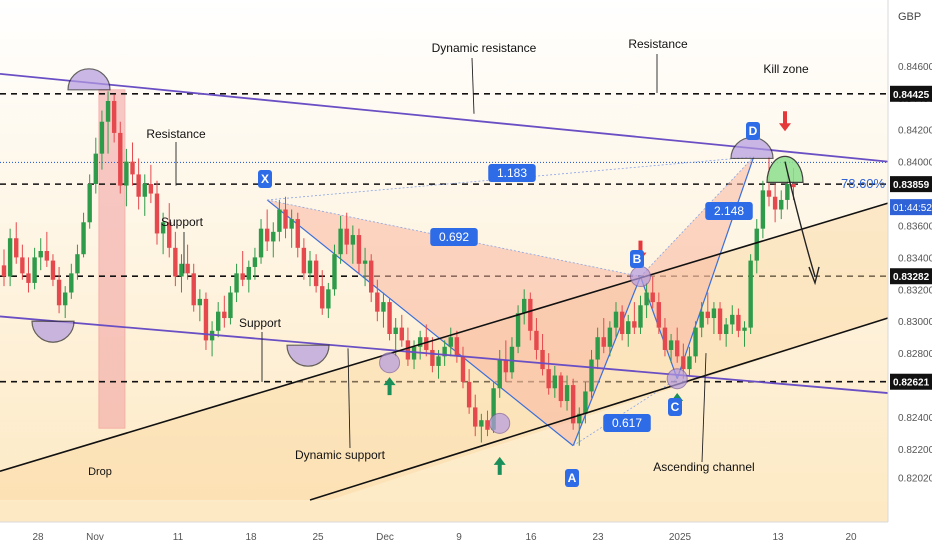 The height and width of the screenshot is (555, 932). I want to click on x-tick-label: 18, so click(251, 537).